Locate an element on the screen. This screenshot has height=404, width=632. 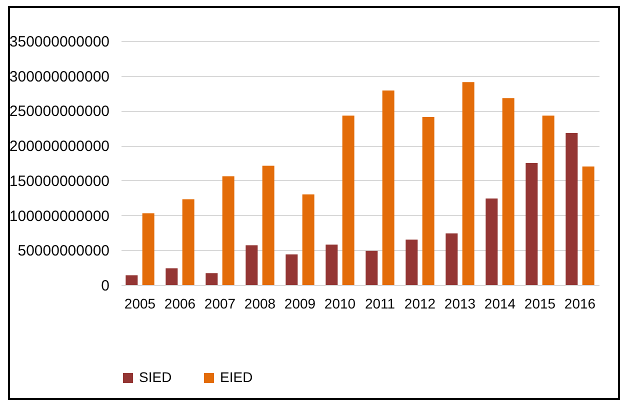
y-tick-label: 50000000000 is located at coordinates (64, 251).